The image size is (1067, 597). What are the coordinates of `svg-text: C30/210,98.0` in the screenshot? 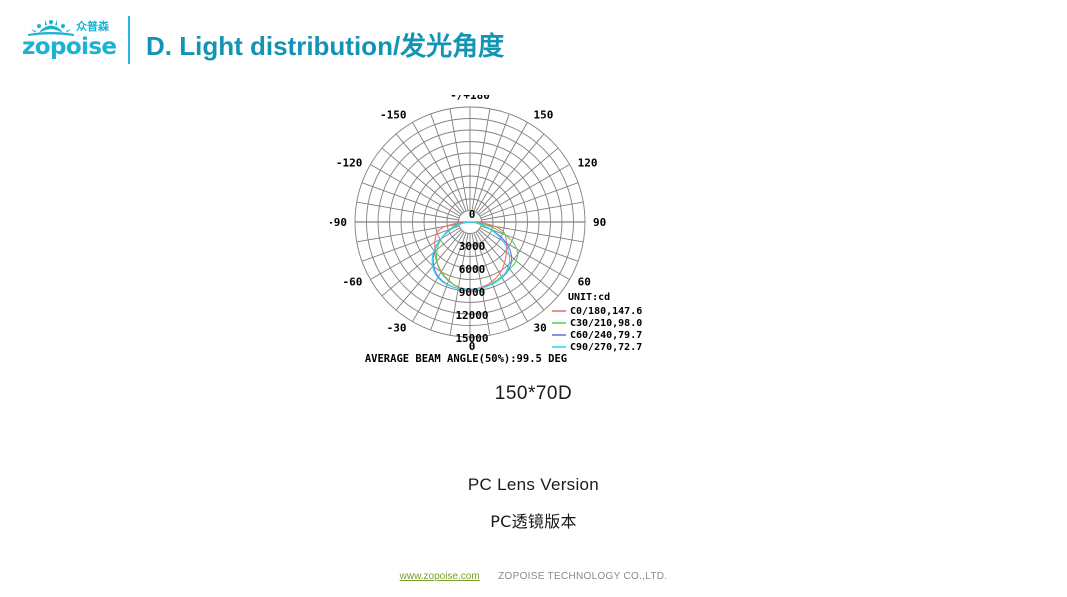 It's located at (606, 323).